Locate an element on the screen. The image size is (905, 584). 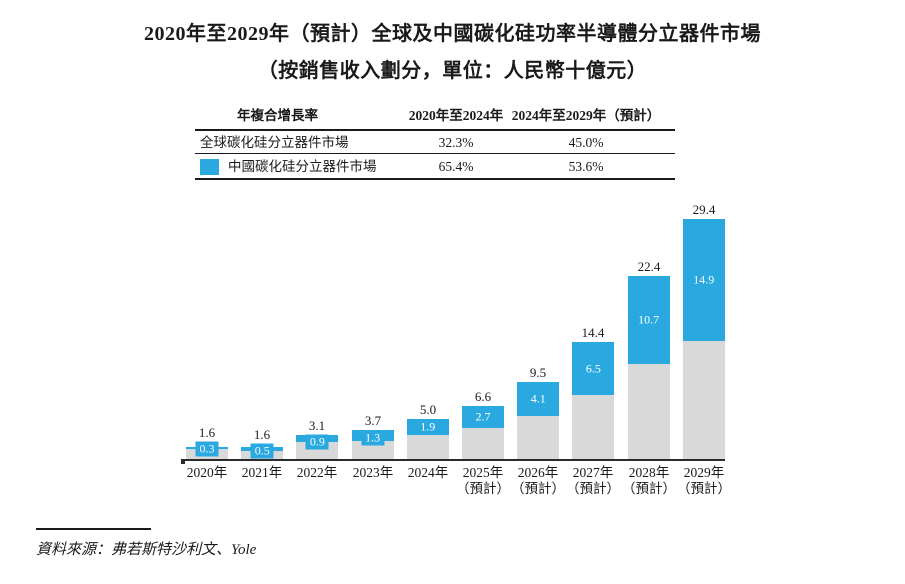
x-axis-year: 2026年 is located at coordinates (538, 472).